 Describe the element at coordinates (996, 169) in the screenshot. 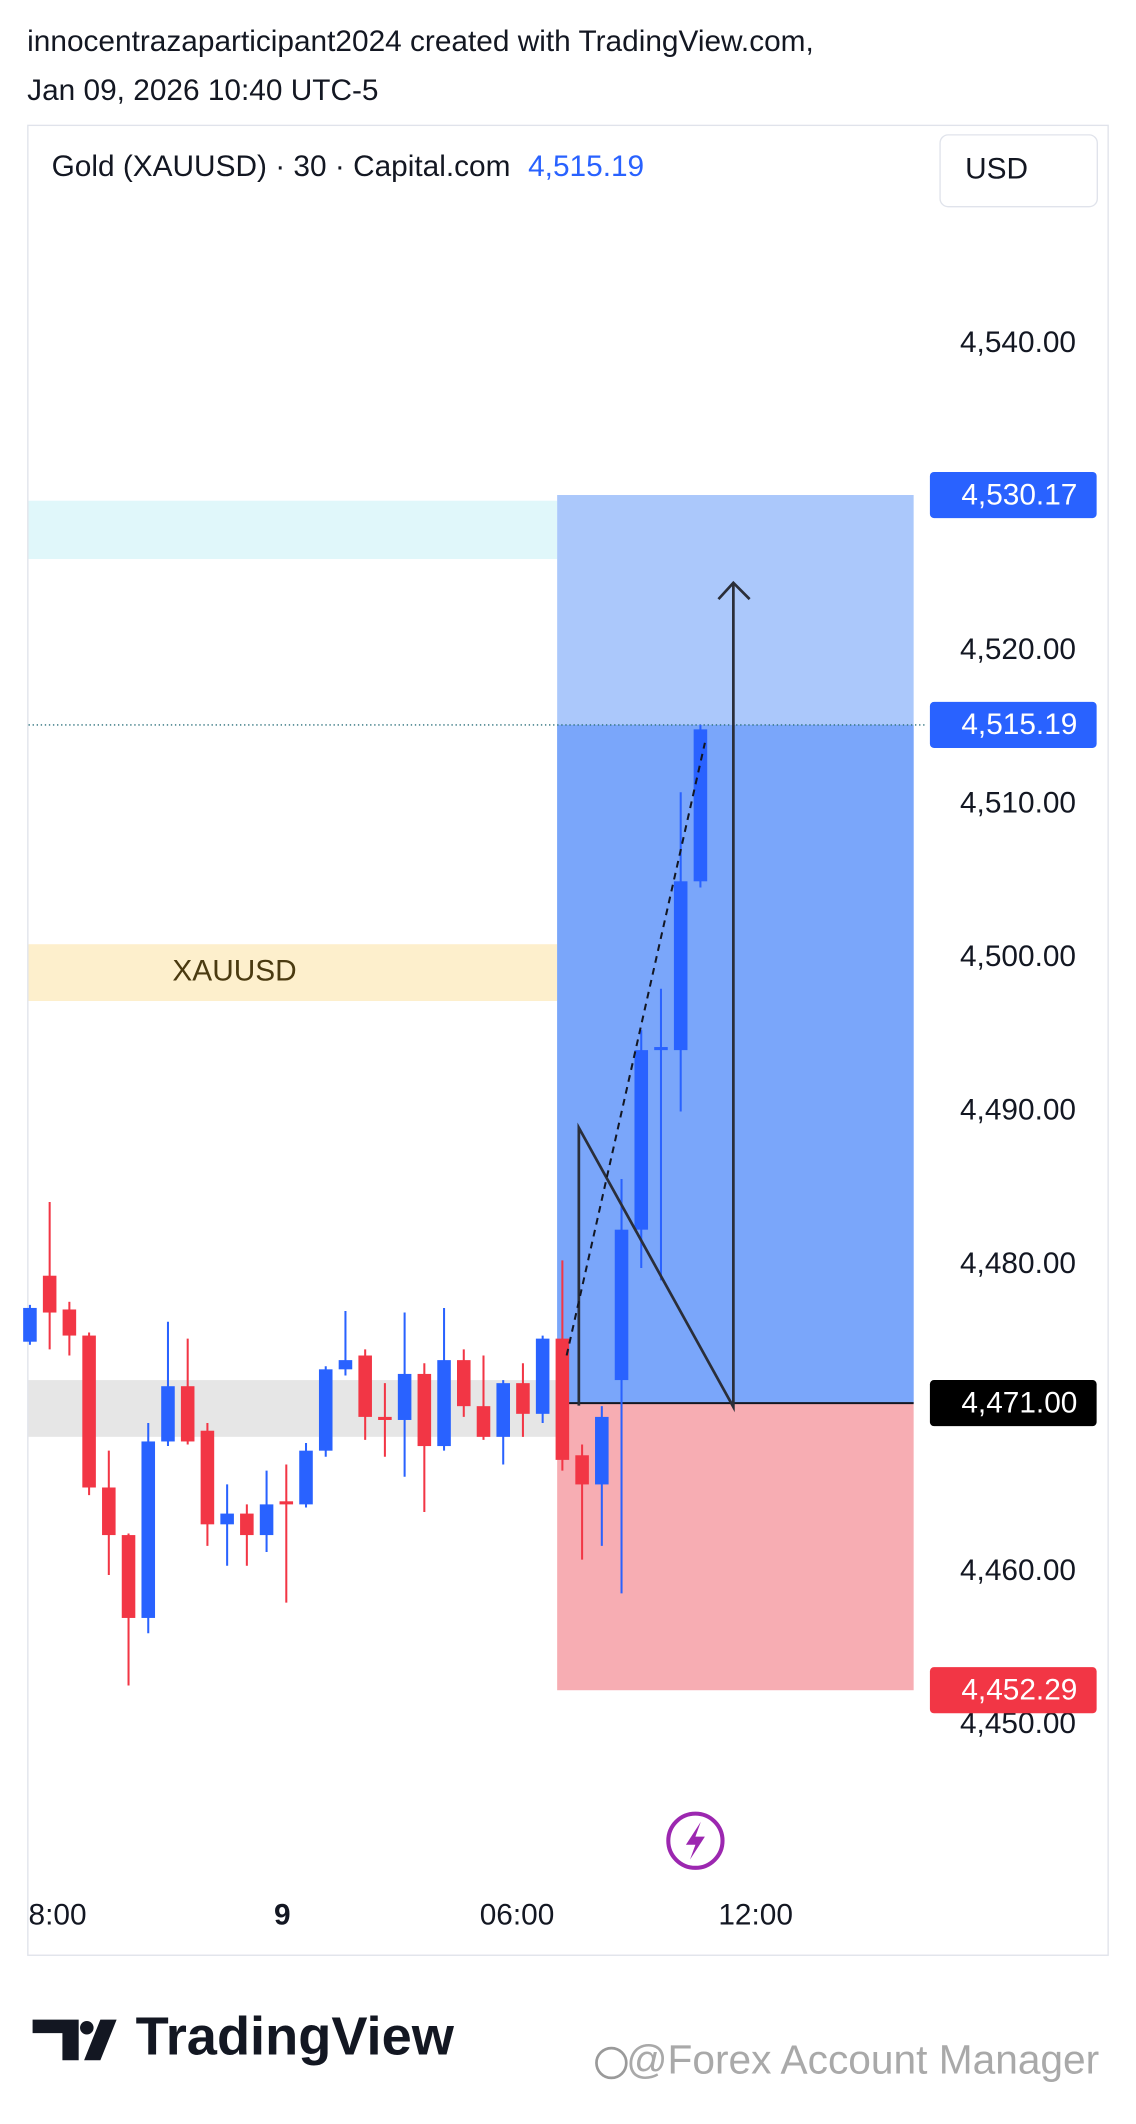

I see `currency-label: USD` at that location.